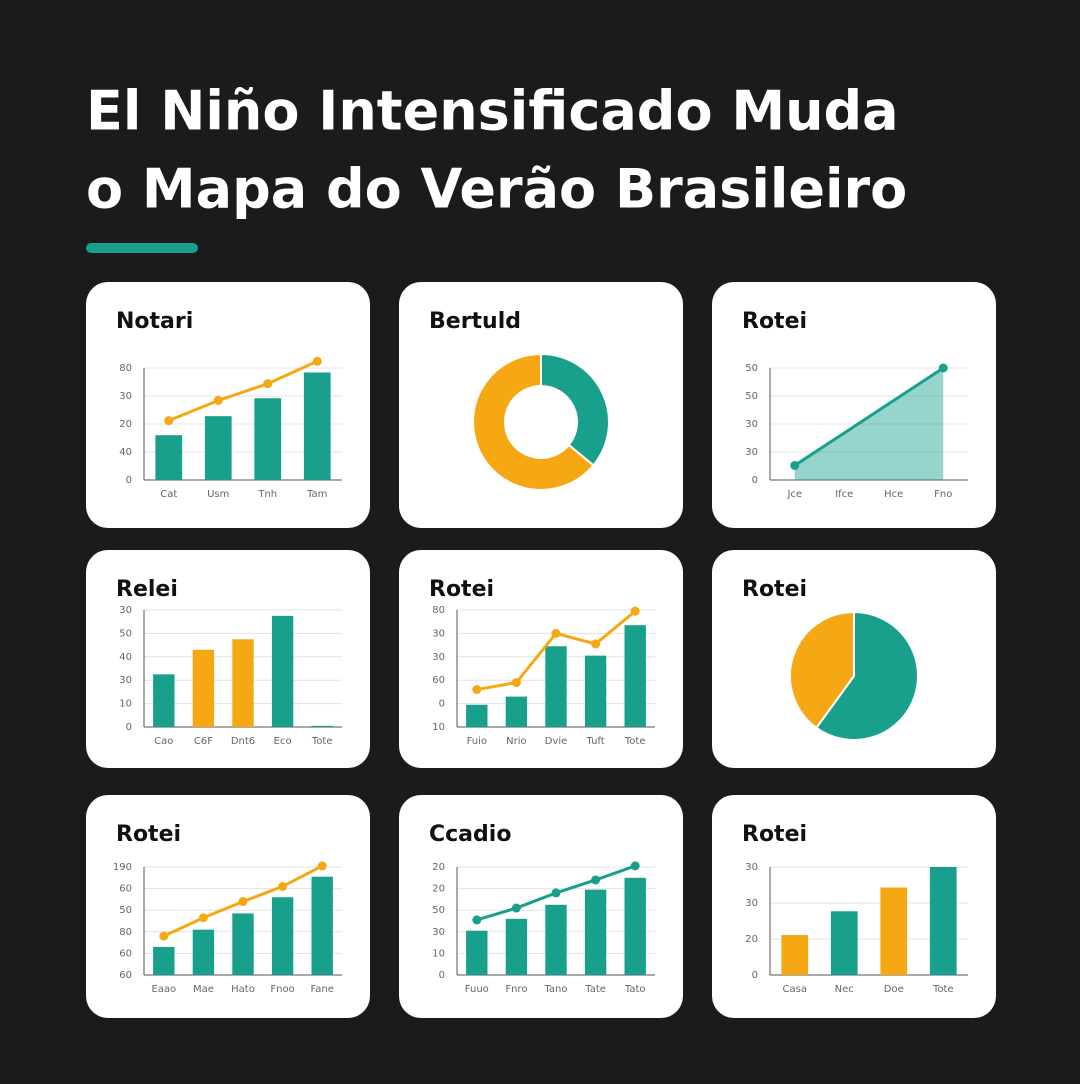 Image resolution: width=1080 pixels, height=1084 pixels. I want to click on title-underline, so click(142, 248).